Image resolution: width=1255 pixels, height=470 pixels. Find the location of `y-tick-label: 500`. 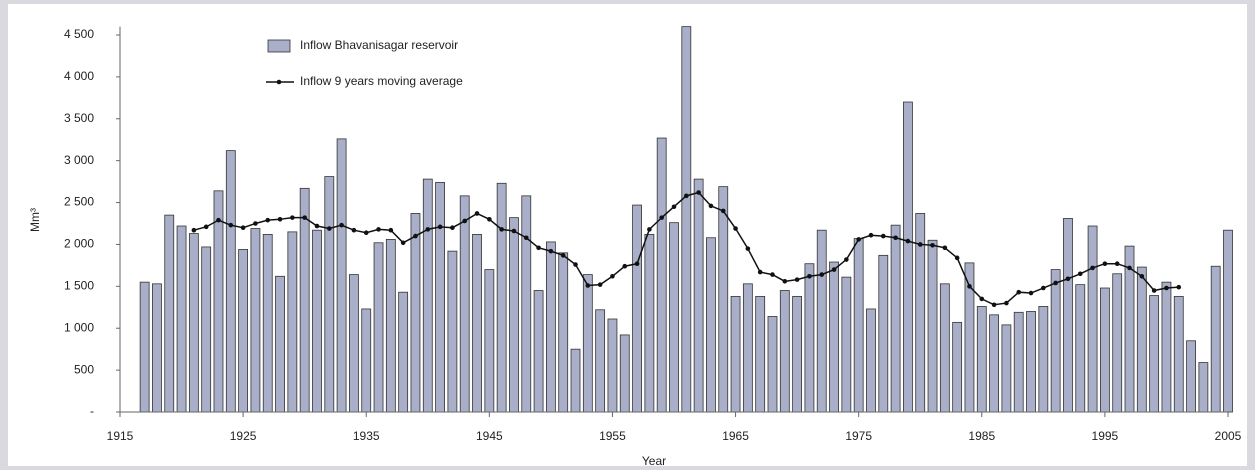

y-tick-label: 500 is located at coordinates (84, 369).